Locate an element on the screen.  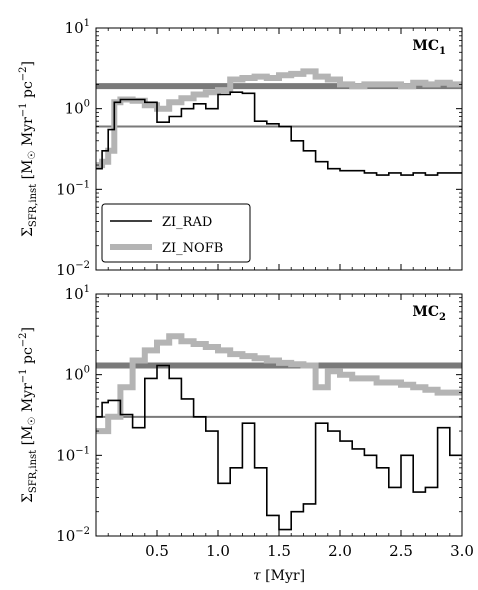
x-axis-units: [Myr] is located at coordinates (283, 576).